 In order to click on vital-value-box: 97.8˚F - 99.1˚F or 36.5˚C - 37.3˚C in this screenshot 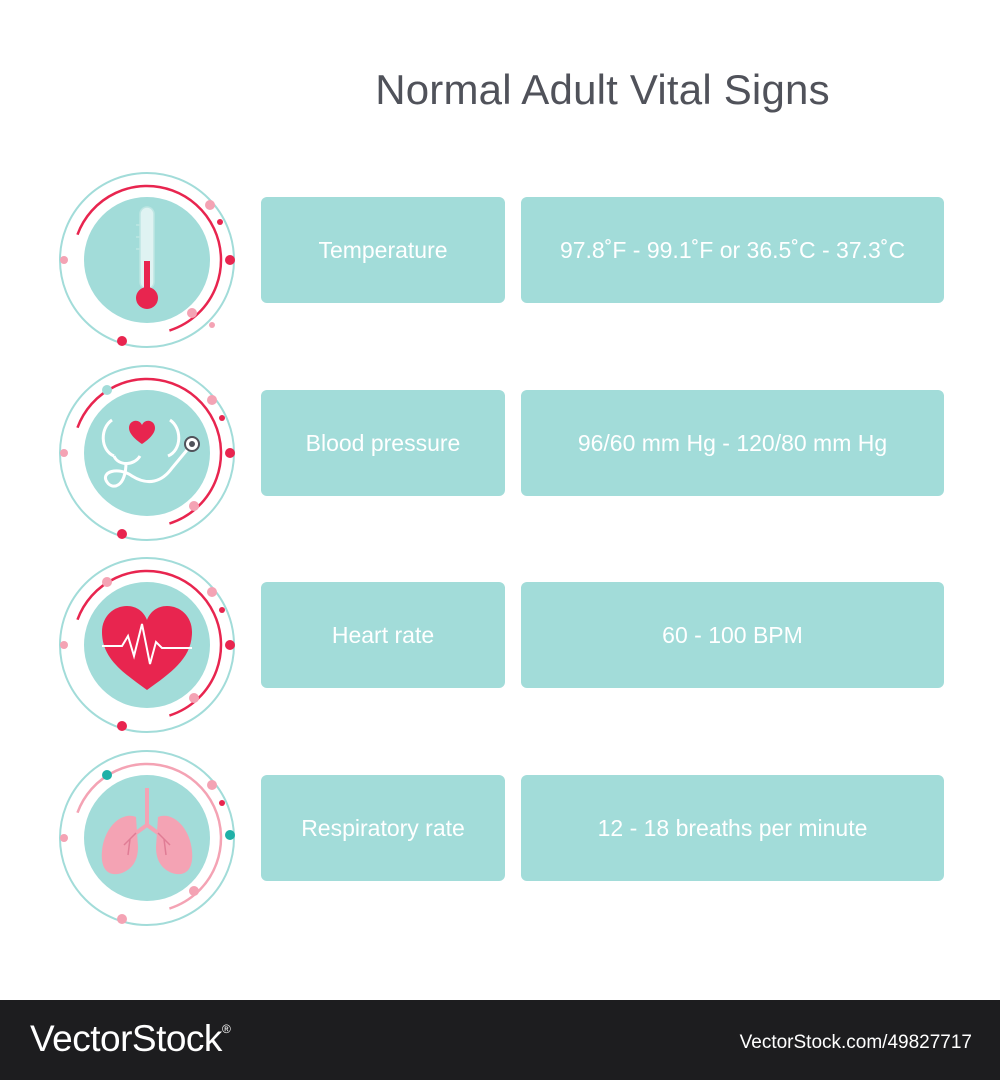, I will do `click(732, 250)`.